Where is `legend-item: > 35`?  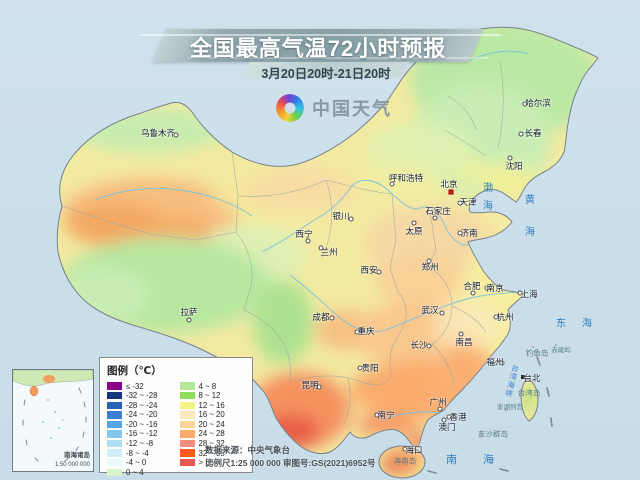 legend-item: > 35 is located at coordinates (213, 463).